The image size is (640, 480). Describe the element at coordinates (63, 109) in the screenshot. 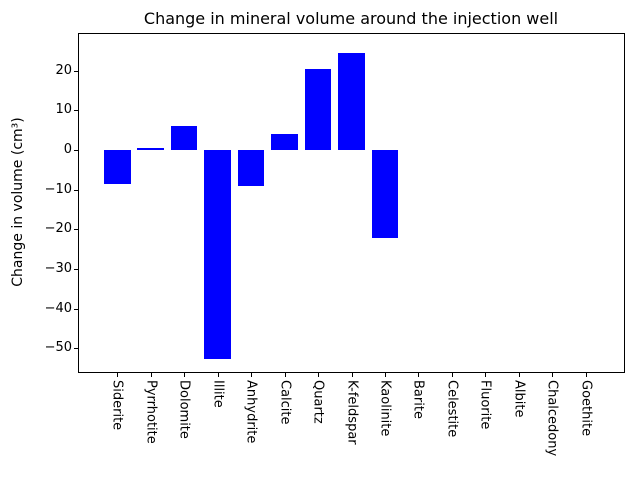

I see `y-tick-label-10: 10` at that location.